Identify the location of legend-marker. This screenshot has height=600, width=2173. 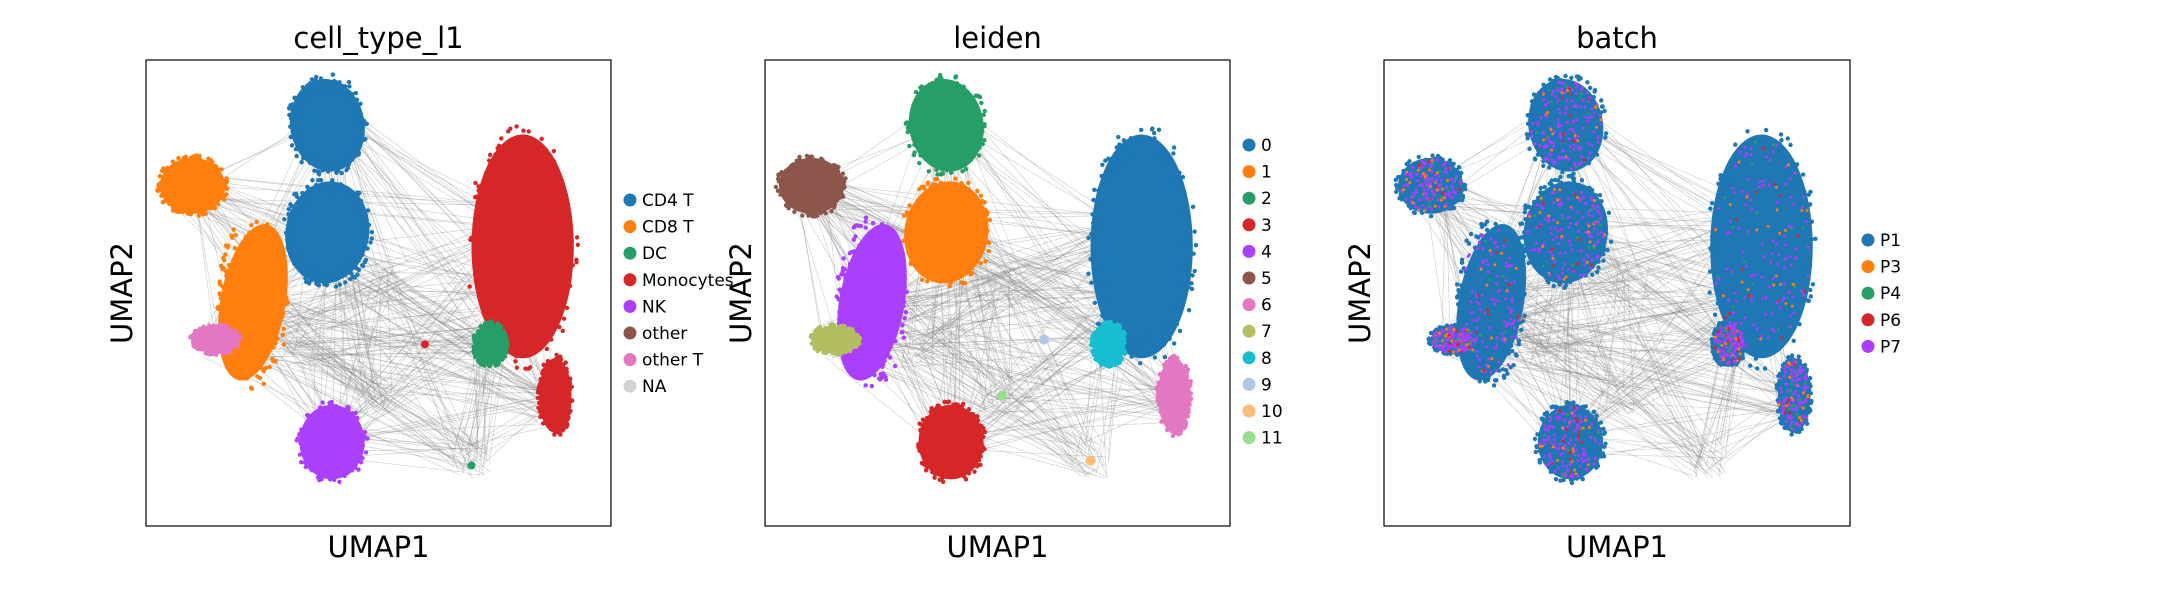
(1249, 305).